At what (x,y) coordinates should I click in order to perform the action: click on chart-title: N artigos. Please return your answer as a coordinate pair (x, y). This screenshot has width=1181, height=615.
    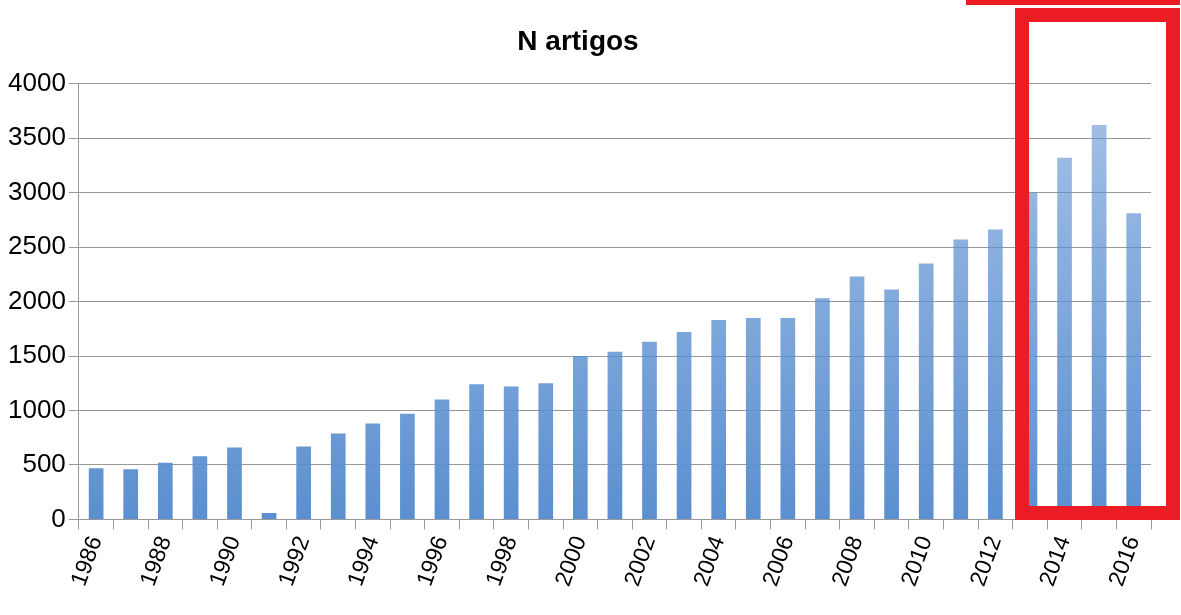
    Looking at the image, I should click on (578, 40).